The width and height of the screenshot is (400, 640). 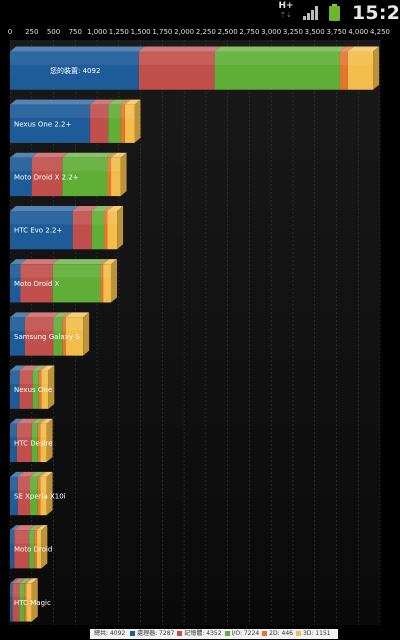 What do you see at coordinates (334, 12) in the screenshot?
I see `battery-icon` at bounding box center [334, 12].